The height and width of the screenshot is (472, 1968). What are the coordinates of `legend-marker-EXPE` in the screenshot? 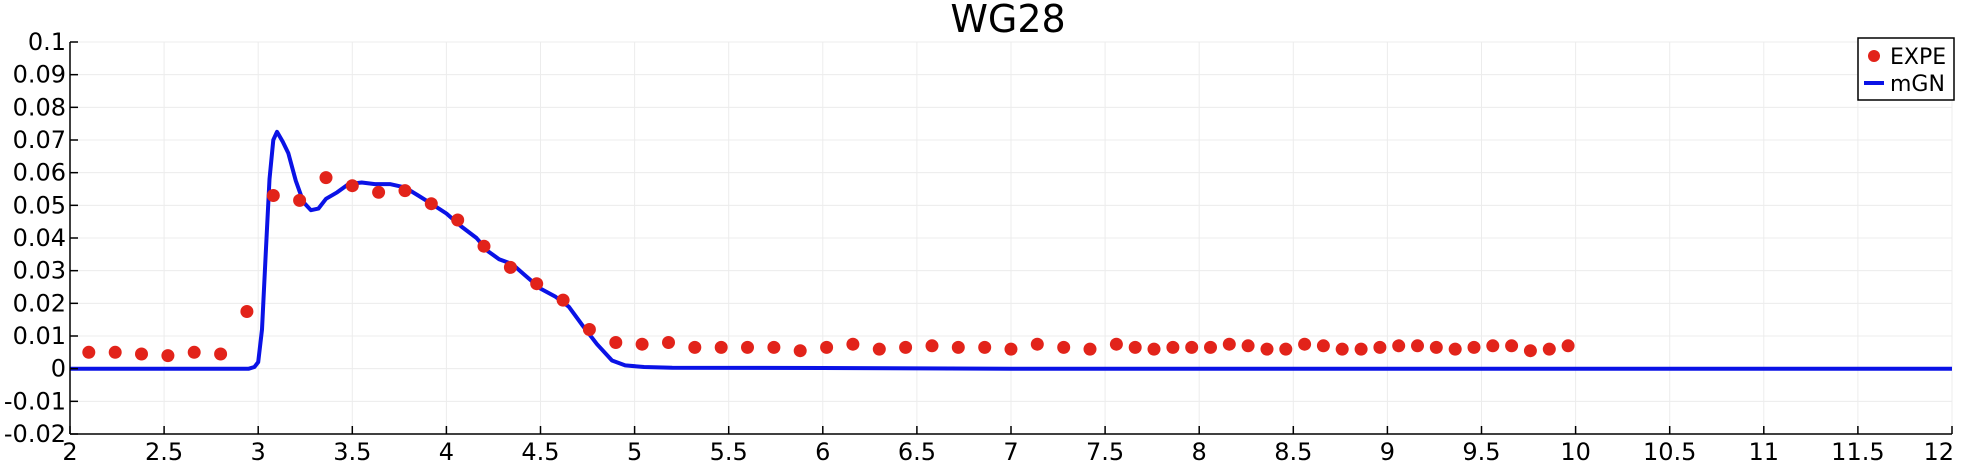 It's located at (1874, 56).